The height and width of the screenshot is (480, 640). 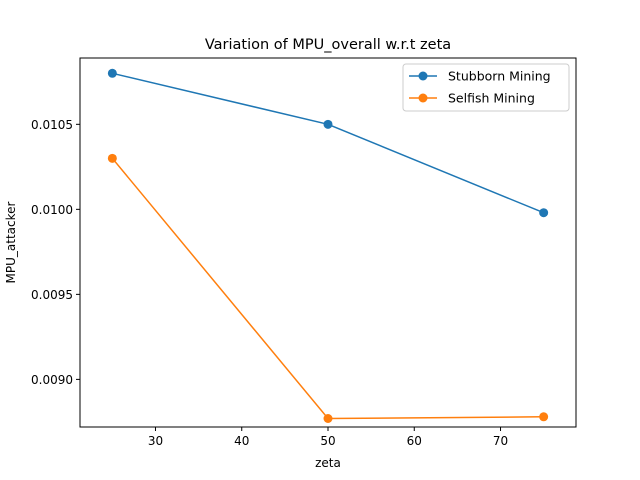 I want to click on x-tick-label: 40, so click(x=241, y=441).